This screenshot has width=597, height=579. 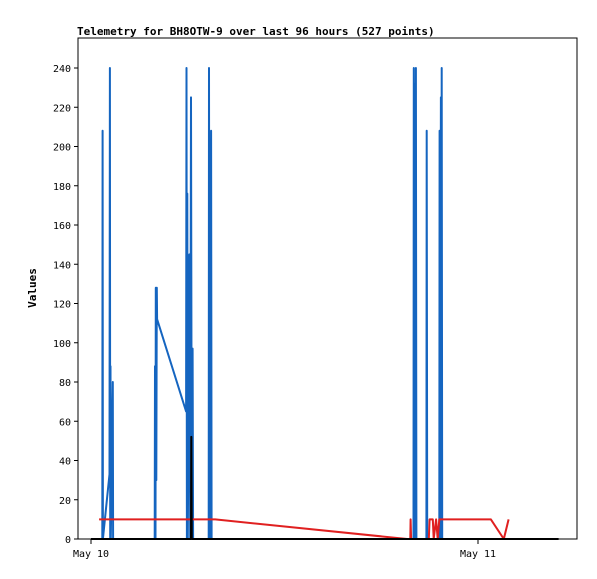 I want to click on x-tick-label: May 11, so click(x=478, y=554).